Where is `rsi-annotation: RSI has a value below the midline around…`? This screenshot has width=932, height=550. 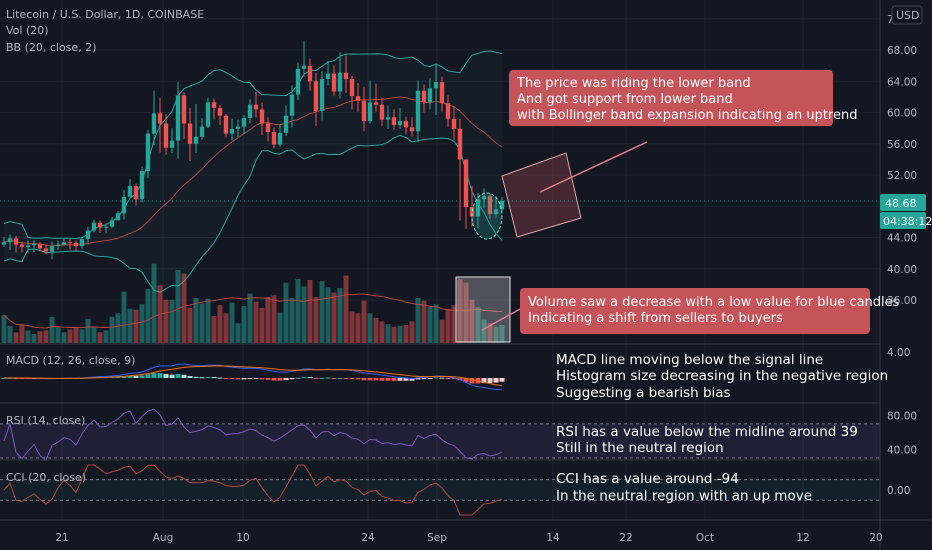 rsi-annotation: RSI has a value below the midline around… is located at coordinates (707, 440).